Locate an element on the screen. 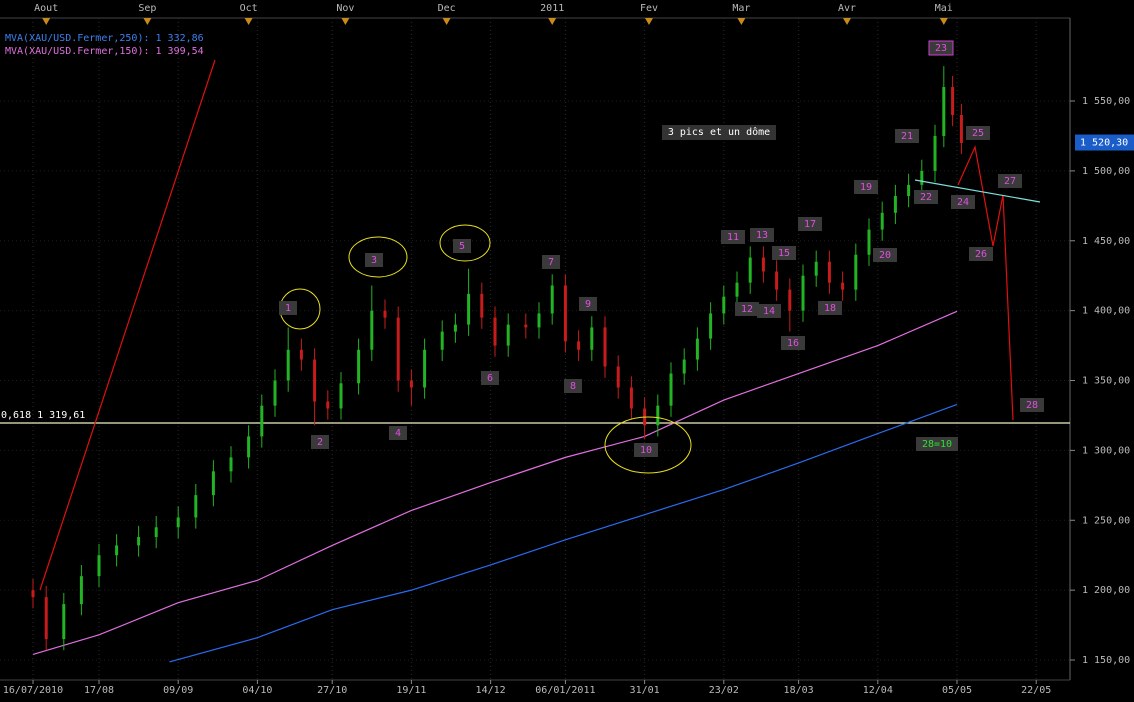  annotation-label: 28 is located at coordinates (1032, 405).